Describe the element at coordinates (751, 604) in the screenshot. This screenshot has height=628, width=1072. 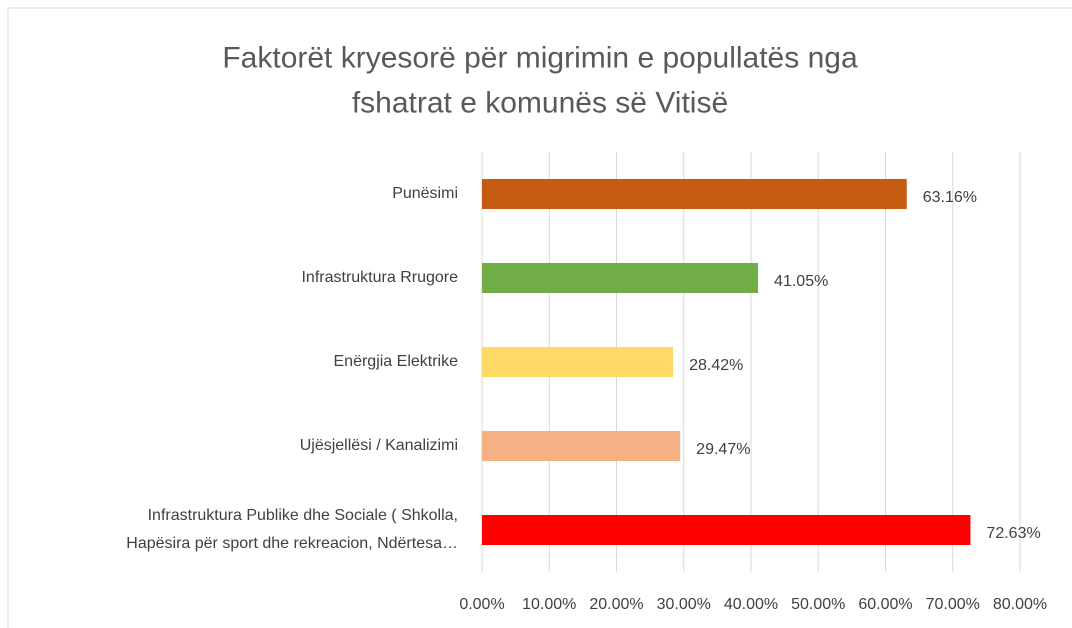
I see `x-tick-label: 40.00%` at that location.